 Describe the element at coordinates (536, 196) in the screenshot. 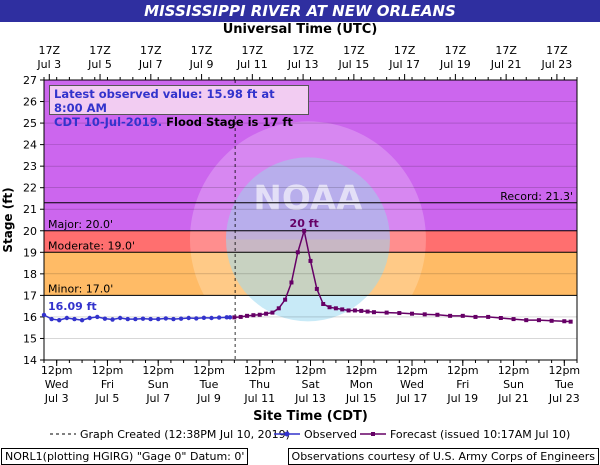

I see `record-label: Record: 21.3'` at that location.